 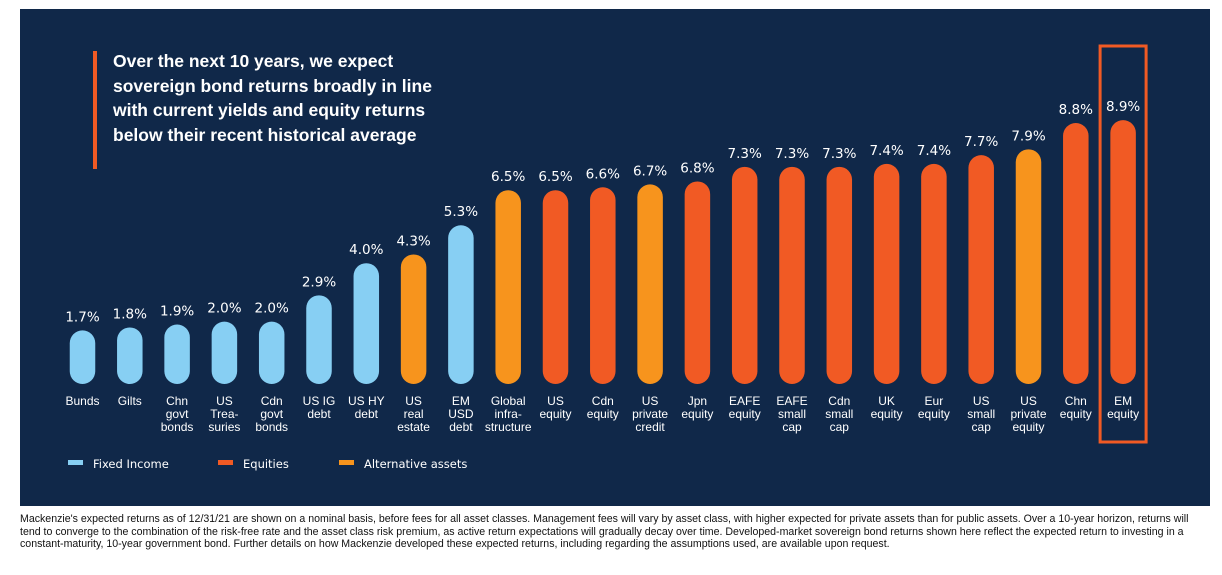 What do you see at coordinates (839, 275) in the screenshot?
I see `bar-cdn-small-cap` at bounding box center [839, 275].